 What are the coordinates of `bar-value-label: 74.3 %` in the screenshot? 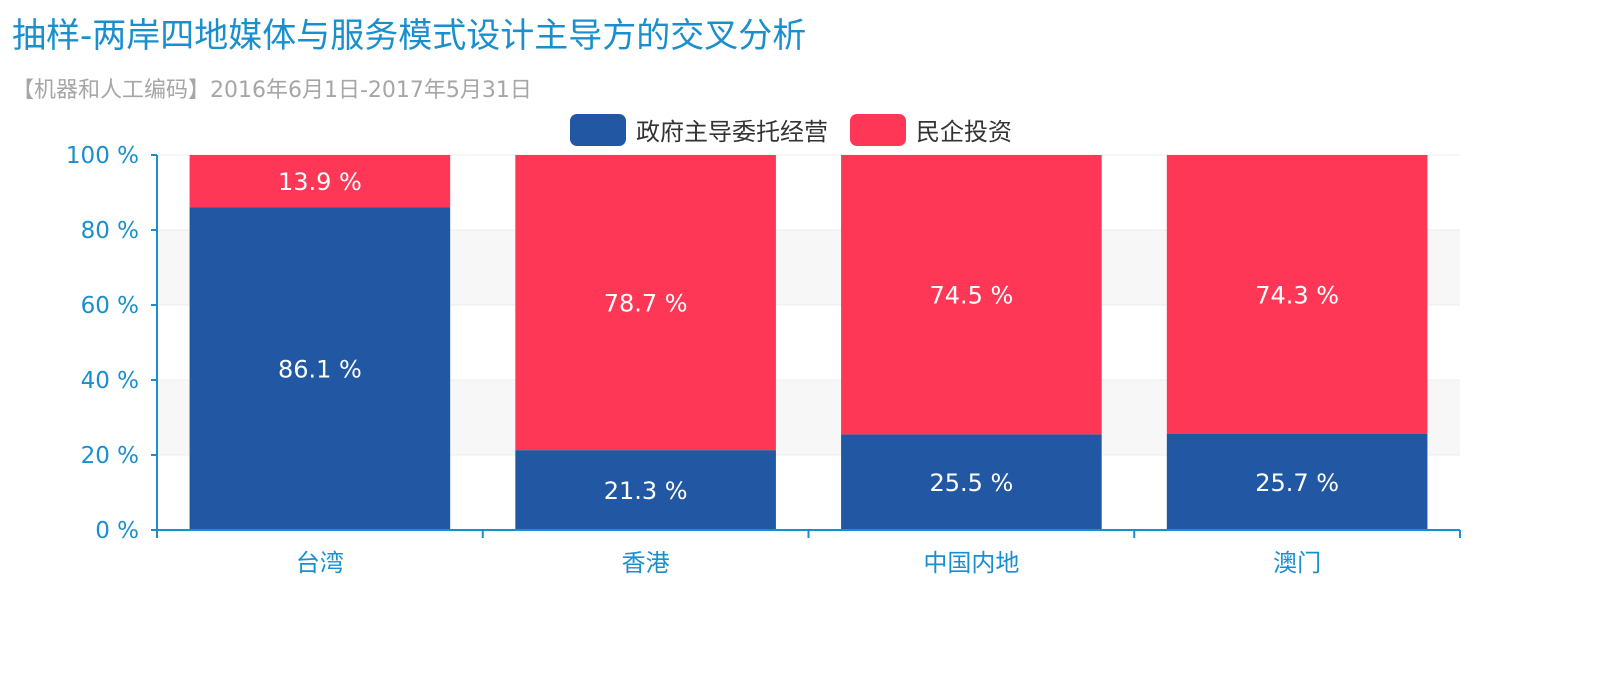 It's located at (1297, 295).